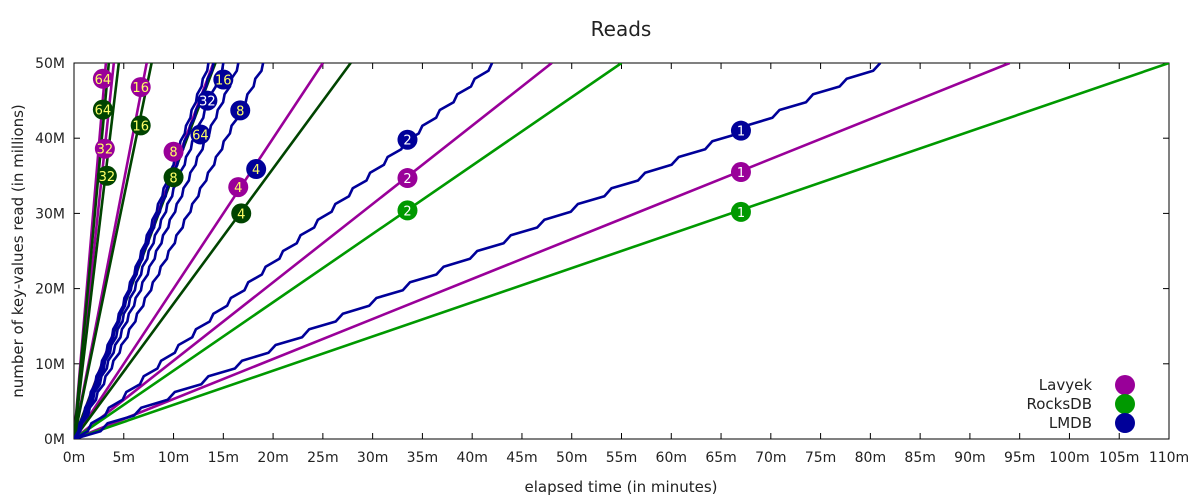 The height and width of the screenshot is (500, 1200). I want to click on x-tick-label: 20m, so click(272, 458).